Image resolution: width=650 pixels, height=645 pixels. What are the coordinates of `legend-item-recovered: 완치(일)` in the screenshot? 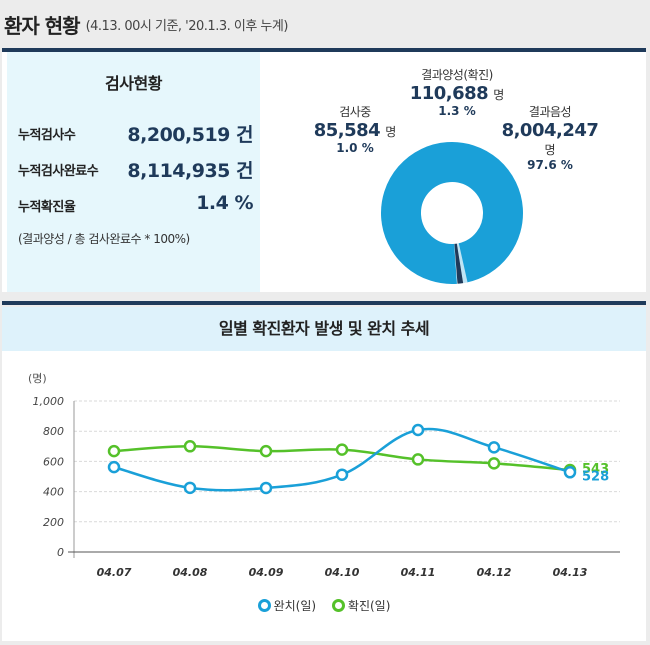 It's located at (287, 605).